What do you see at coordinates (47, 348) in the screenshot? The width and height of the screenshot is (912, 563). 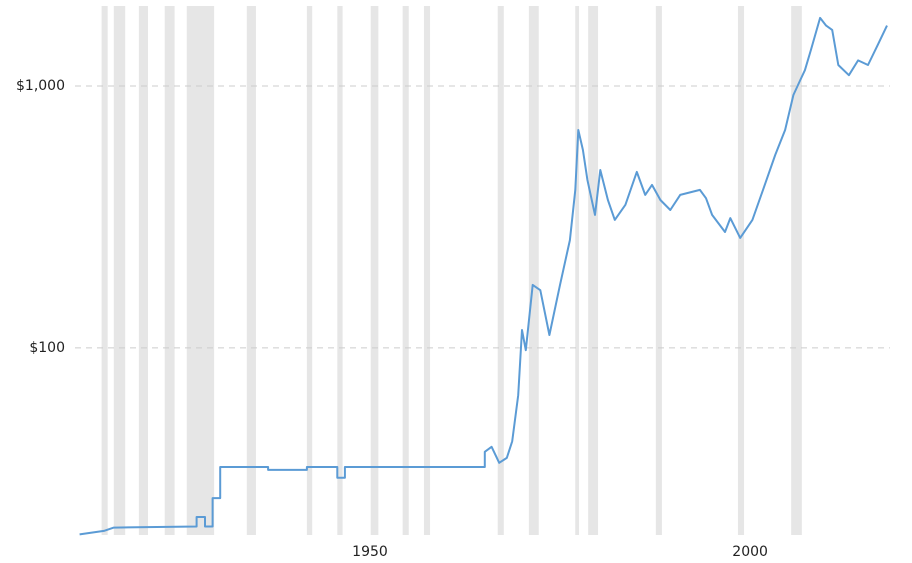 I see `y-tick-label: $100` at bounding box center [47, 348].